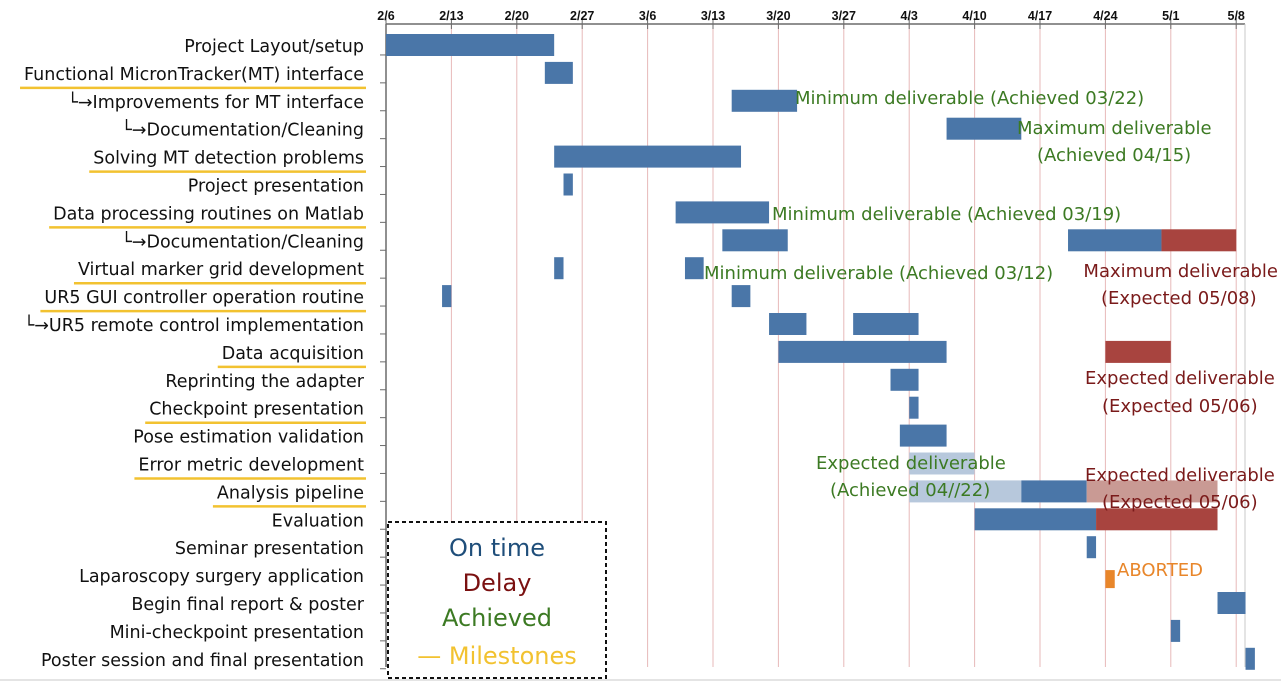 This screenshot has height=683, width=1281. I want to click on x-tick-label: 3/20, so click(778, 16).